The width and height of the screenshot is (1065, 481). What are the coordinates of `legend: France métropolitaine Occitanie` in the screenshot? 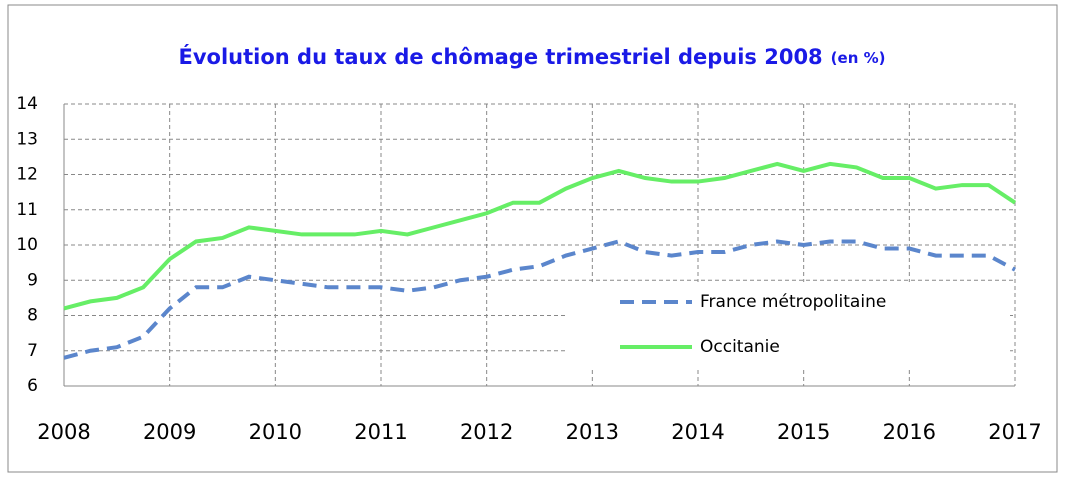 It's located at (787, 326).